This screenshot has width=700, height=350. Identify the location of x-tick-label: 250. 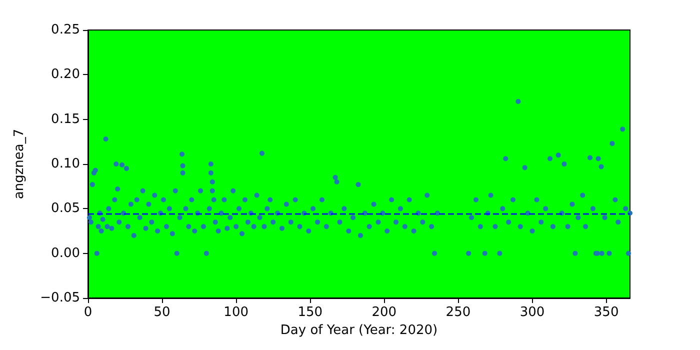
(458, 312).